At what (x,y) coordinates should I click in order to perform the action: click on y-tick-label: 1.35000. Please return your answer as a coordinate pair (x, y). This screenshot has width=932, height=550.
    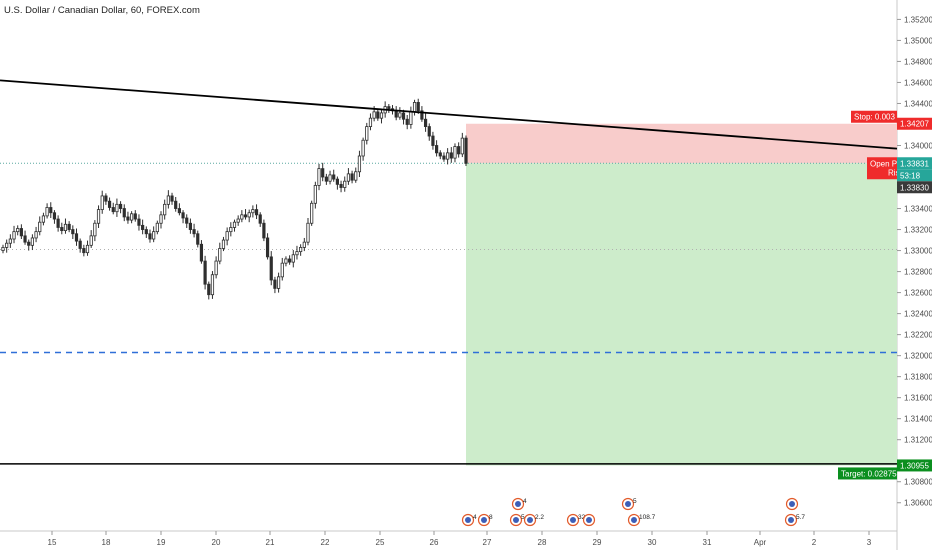
    Looking at the image, I should click on (918, 40).